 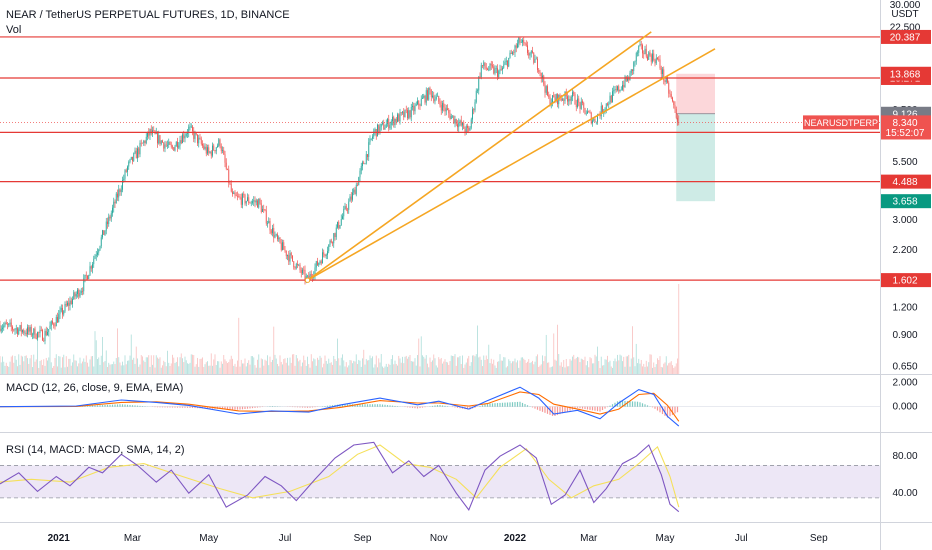 I want to click on x-tick-label: May, so click(x=208, y=538).